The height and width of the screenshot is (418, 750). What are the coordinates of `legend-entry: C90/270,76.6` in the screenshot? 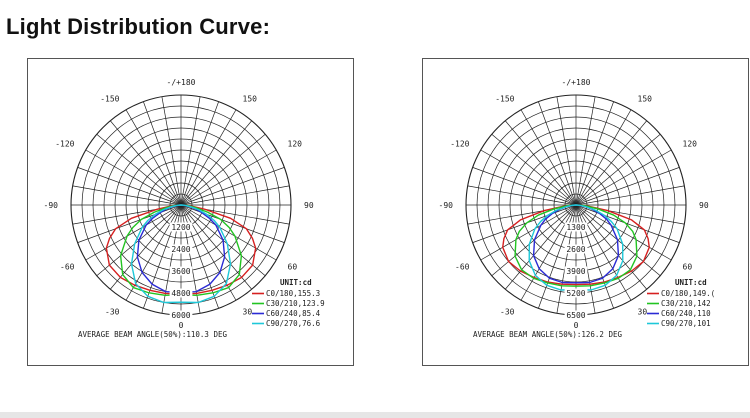 It's located at (293, 323).